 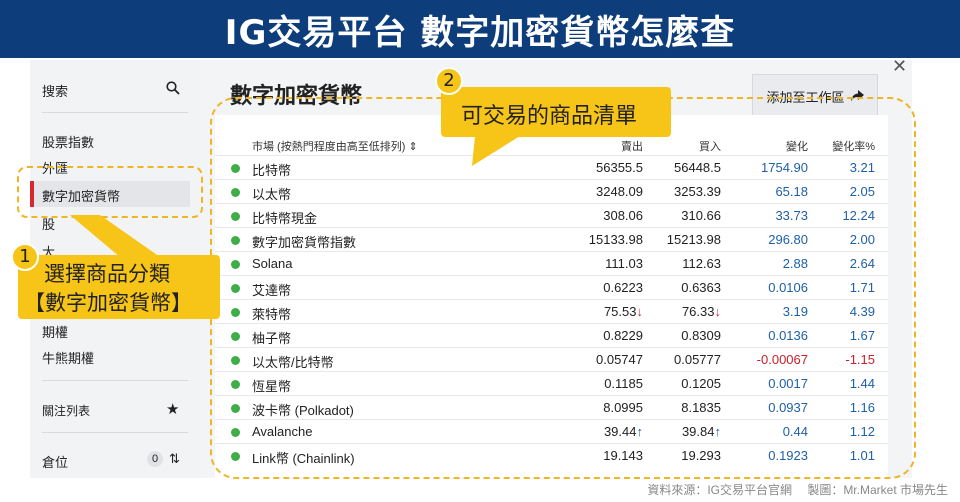 What do you see at coordinates (862, 191) in the screenshot?
I see `price-change-pct: 2.05` at bounding box center [862, 191].